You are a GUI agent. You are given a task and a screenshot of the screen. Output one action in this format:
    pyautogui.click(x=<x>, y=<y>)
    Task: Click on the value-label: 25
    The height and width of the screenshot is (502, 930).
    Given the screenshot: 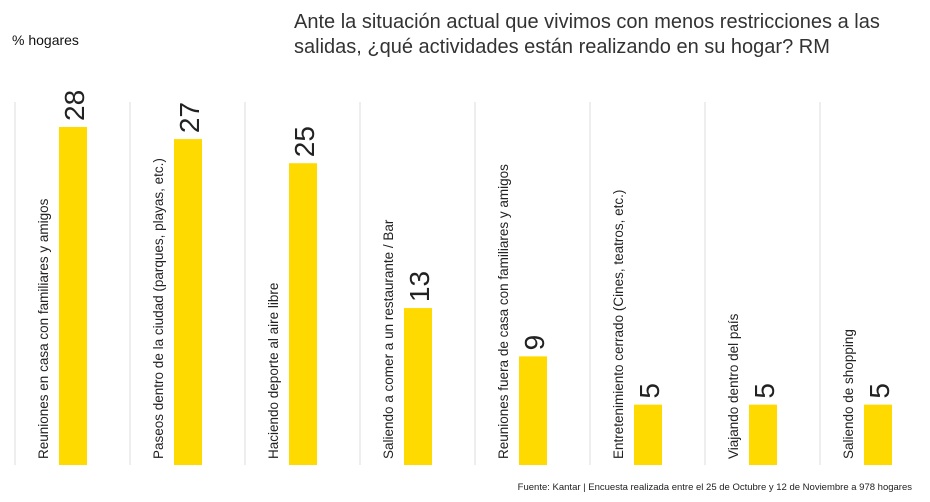 What is the action you would take?
    pyautogui.click(x=304, y=141)
    